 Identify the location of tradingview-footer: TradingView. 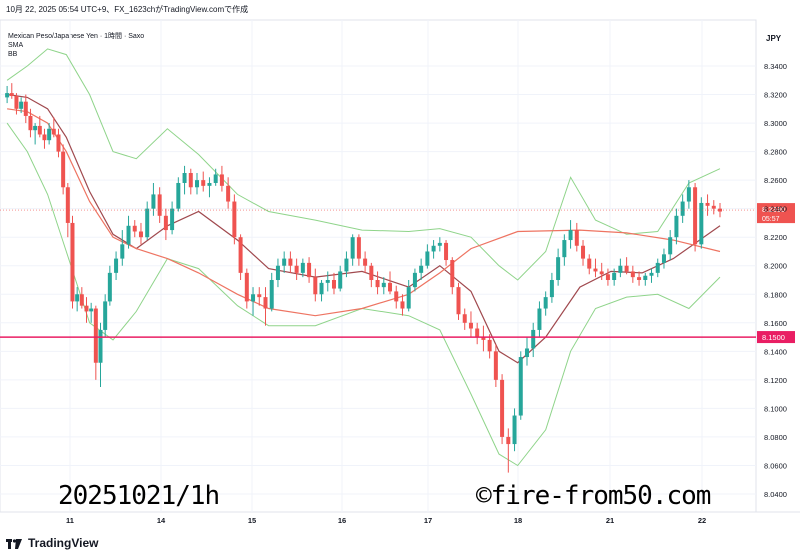
(52, 543).